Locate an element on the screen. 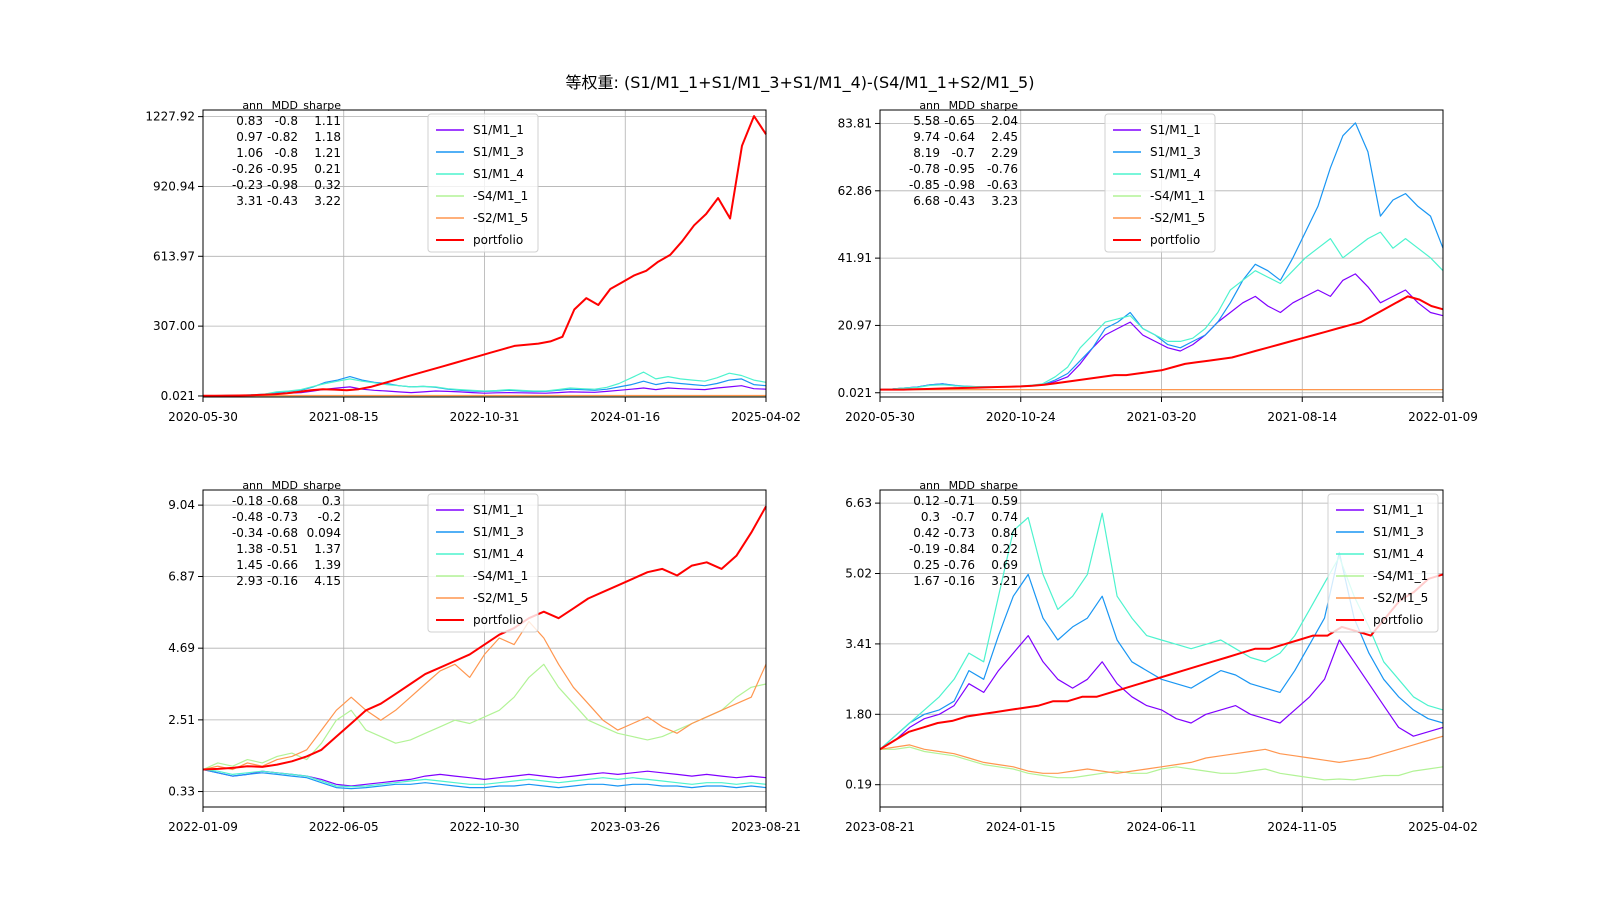  stats-cell: 8.19 is located at coordinates (926, 153).